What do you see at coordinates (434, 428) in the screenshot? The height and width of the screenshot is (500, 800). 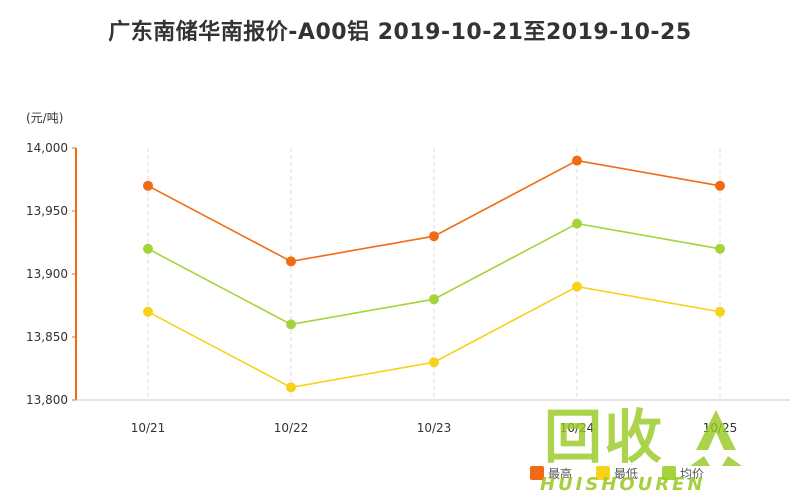 I see `x-tick-label: 10/23` at bounding box center [434, 428].